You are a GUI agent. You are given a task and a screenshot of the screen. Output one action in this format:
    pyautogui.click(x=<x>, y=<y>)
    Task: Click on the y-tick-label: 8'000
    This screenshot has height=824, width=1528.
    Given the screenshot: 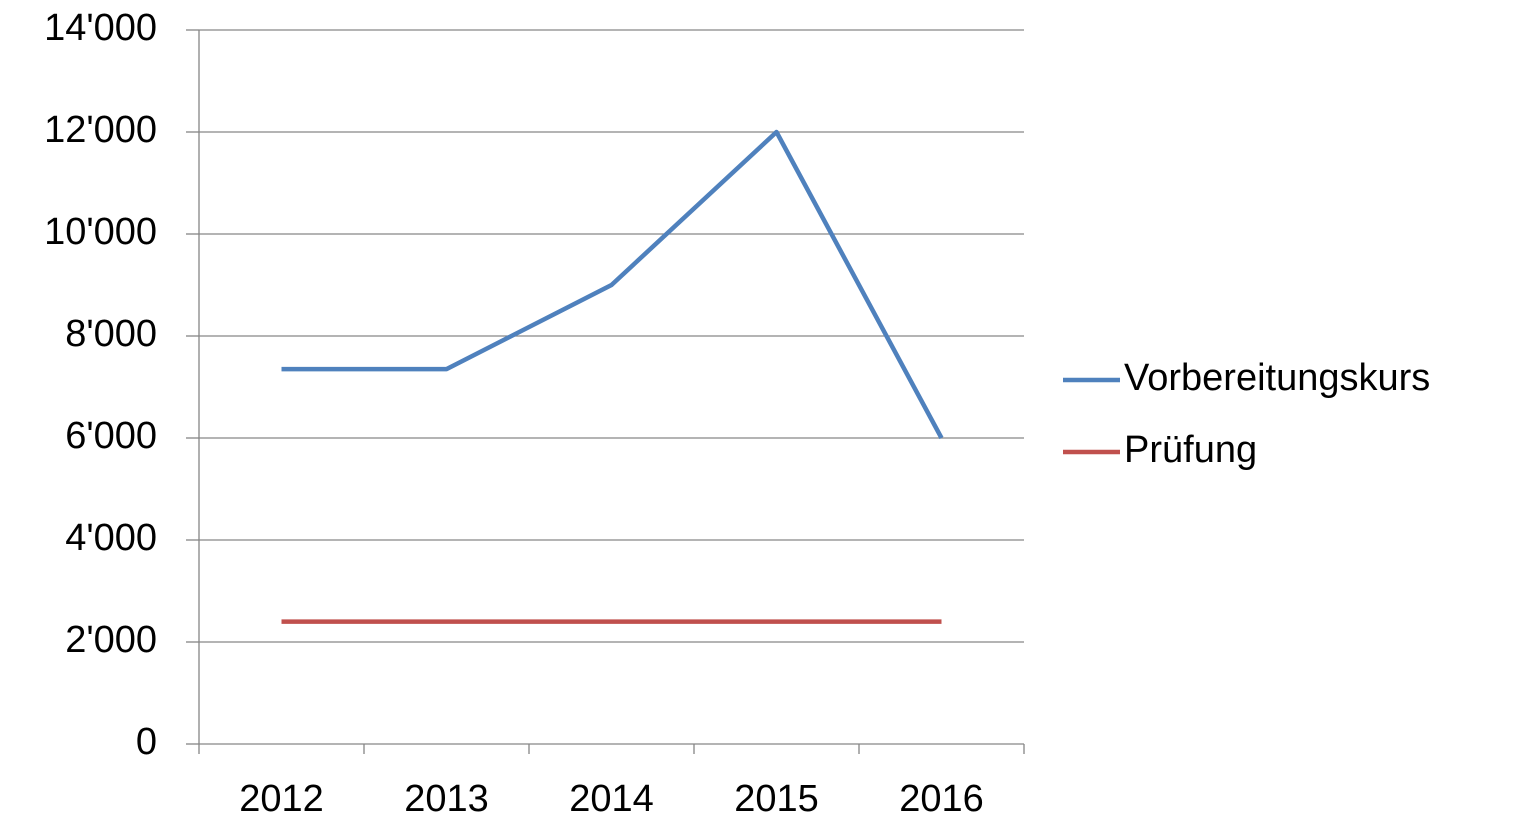 What is the action you would take?
    pyautogui.click(x=111, y=334)
    